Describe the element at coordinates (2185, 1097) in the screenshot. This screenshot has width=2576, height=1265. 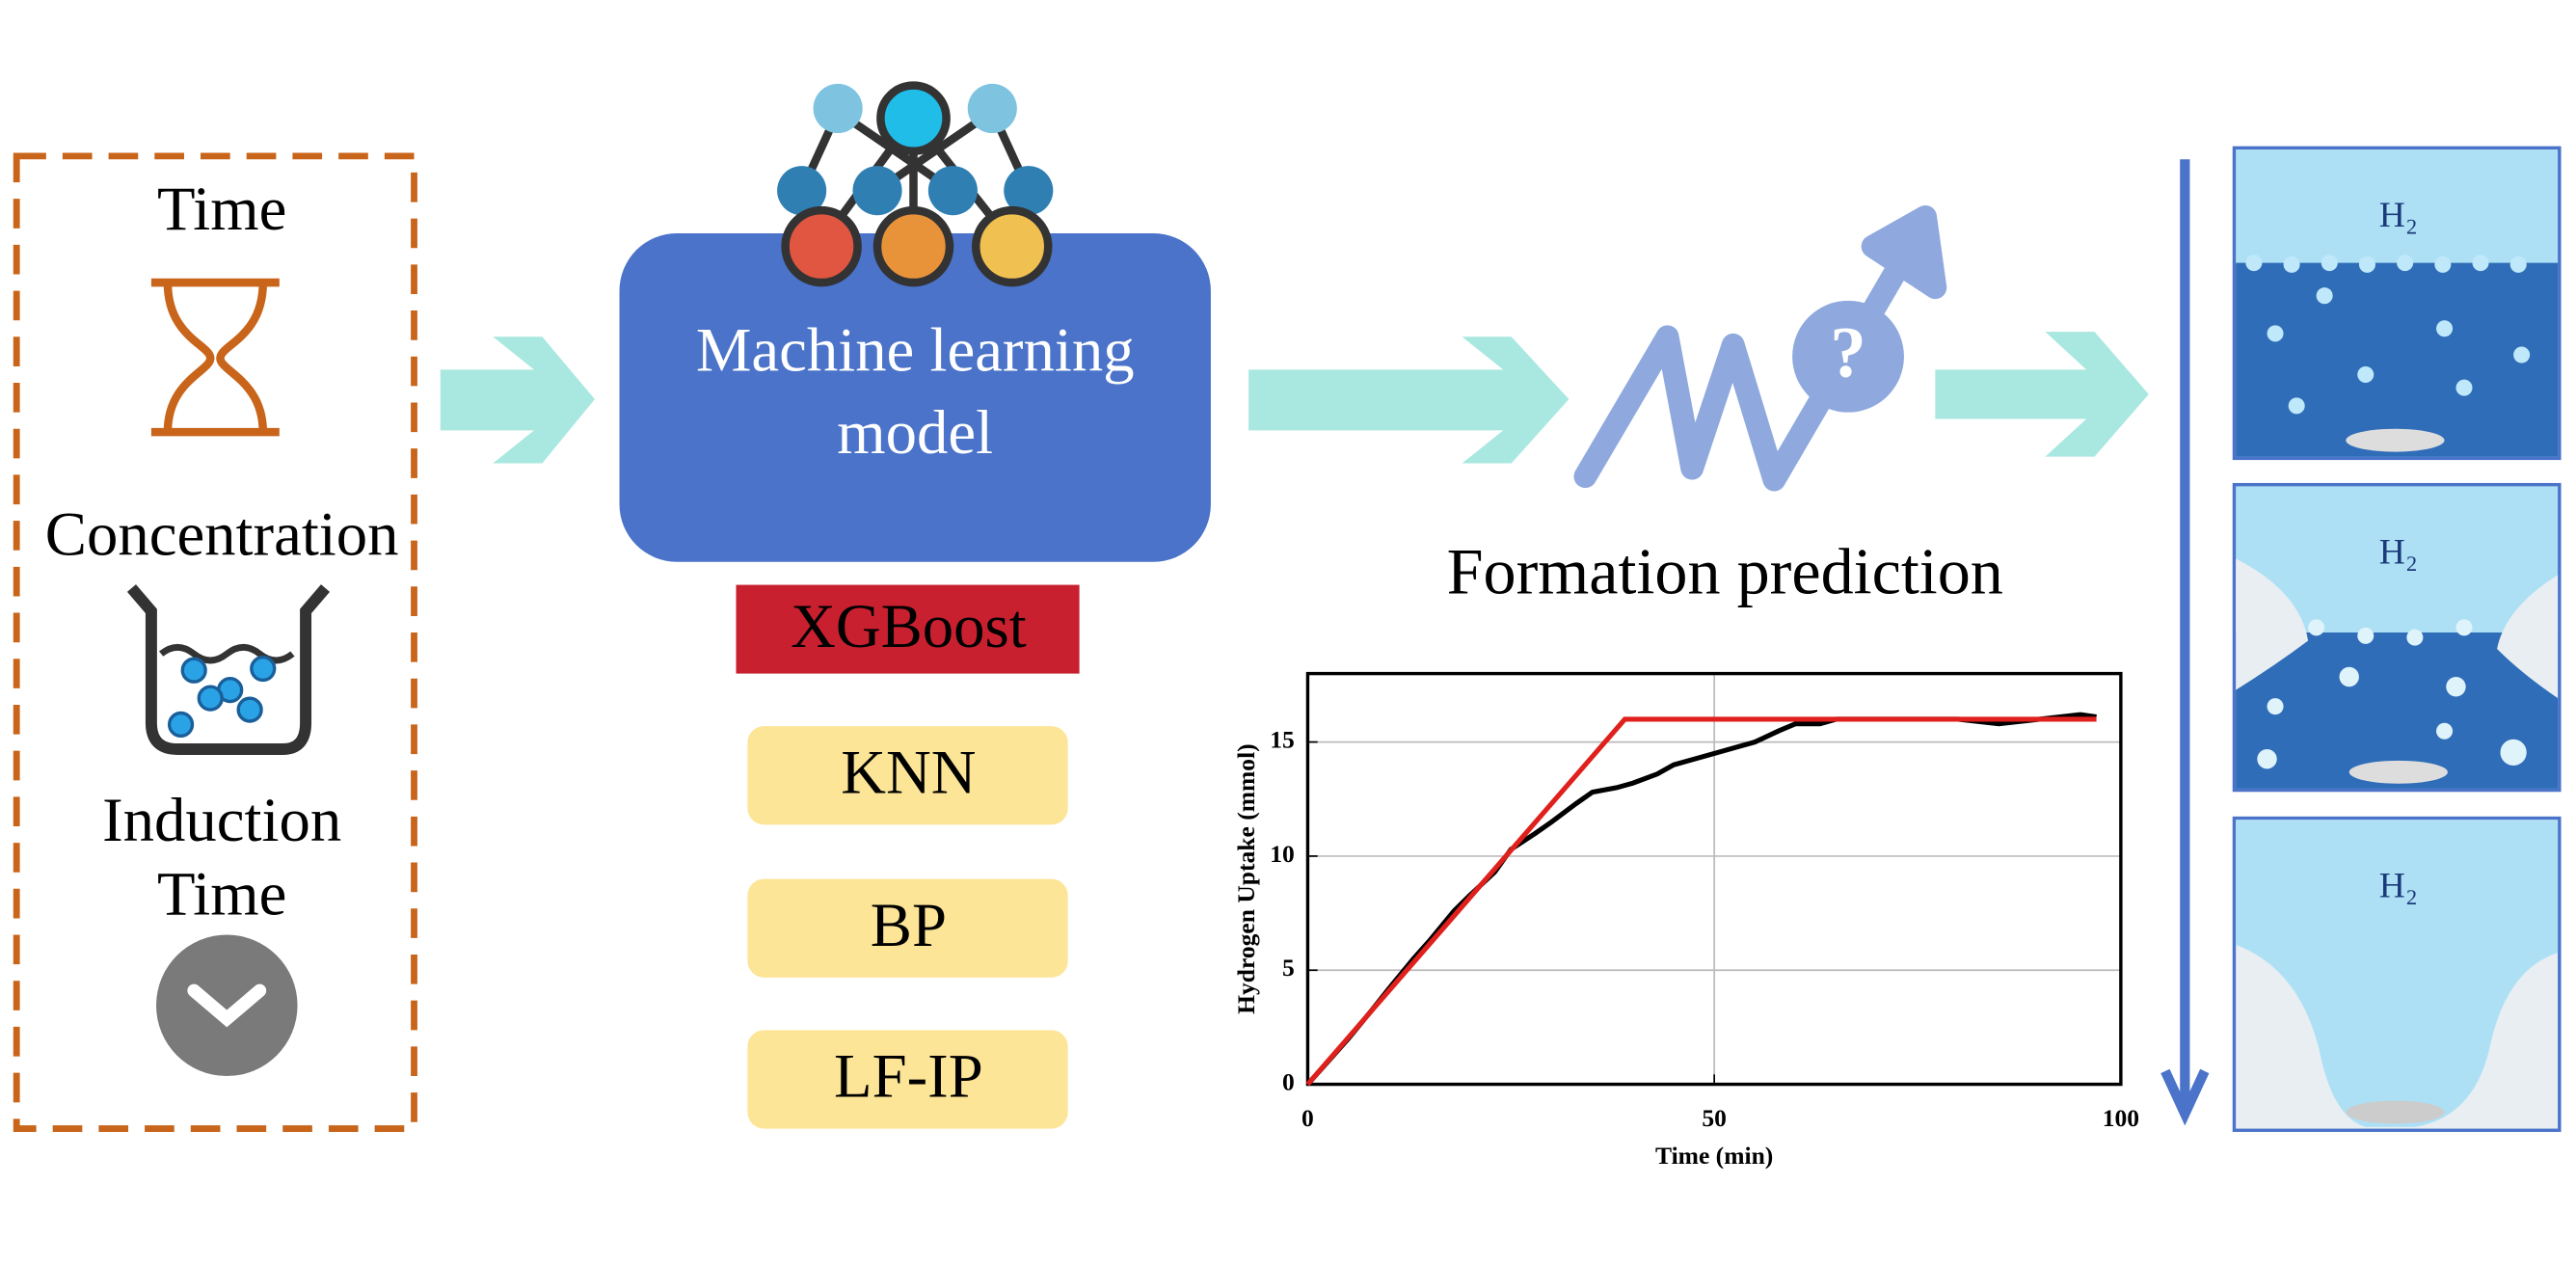
I see `time-arrow-head` at that location.